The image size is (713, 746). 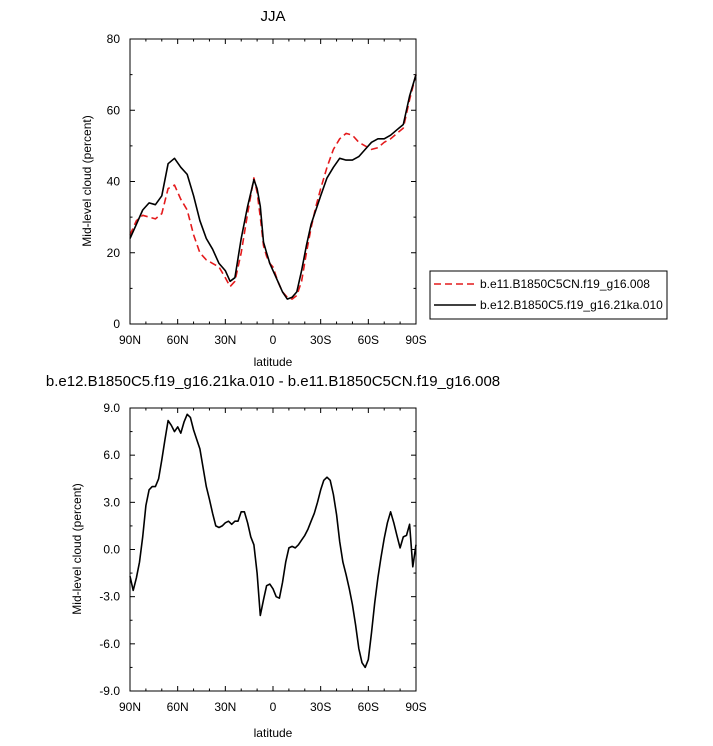 What do you see at coordinates (111, 502) in the screenshot?
I see `bottom-y-tick-label: 3.0` at bounding box center [111, 502].